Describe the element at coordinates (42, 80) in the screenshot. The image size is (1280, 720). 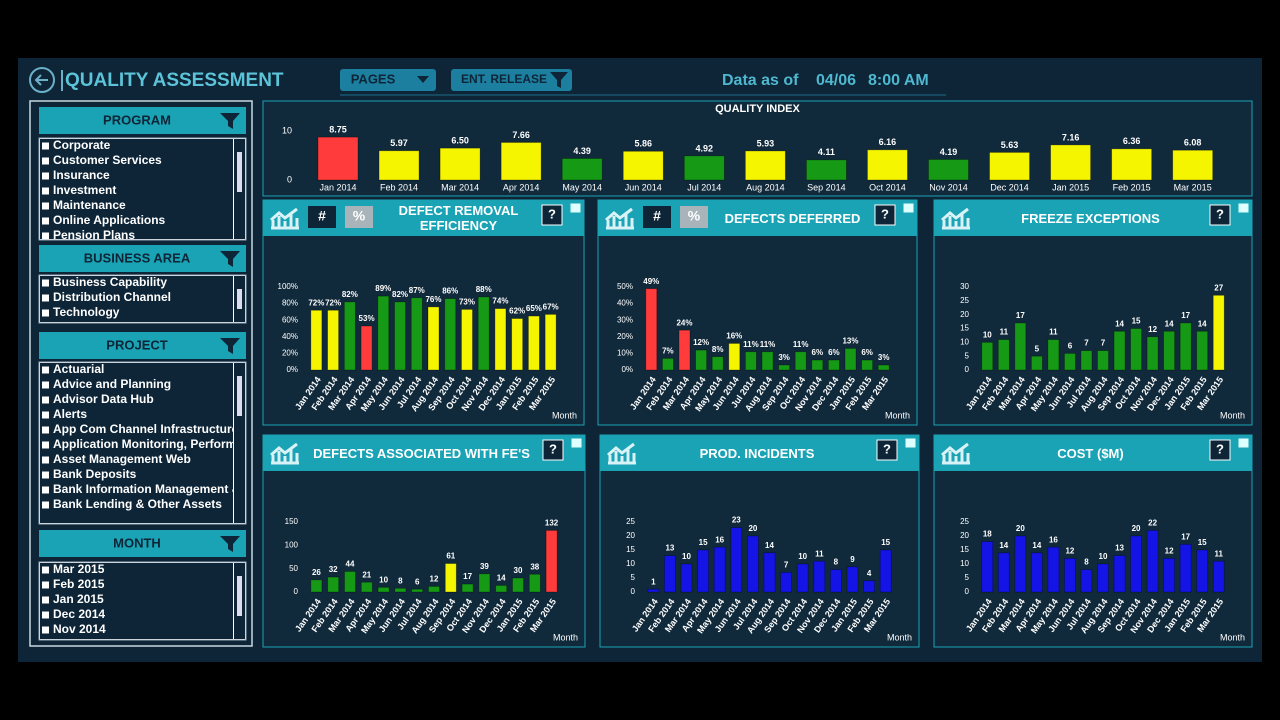
I see `back-button` at that location.